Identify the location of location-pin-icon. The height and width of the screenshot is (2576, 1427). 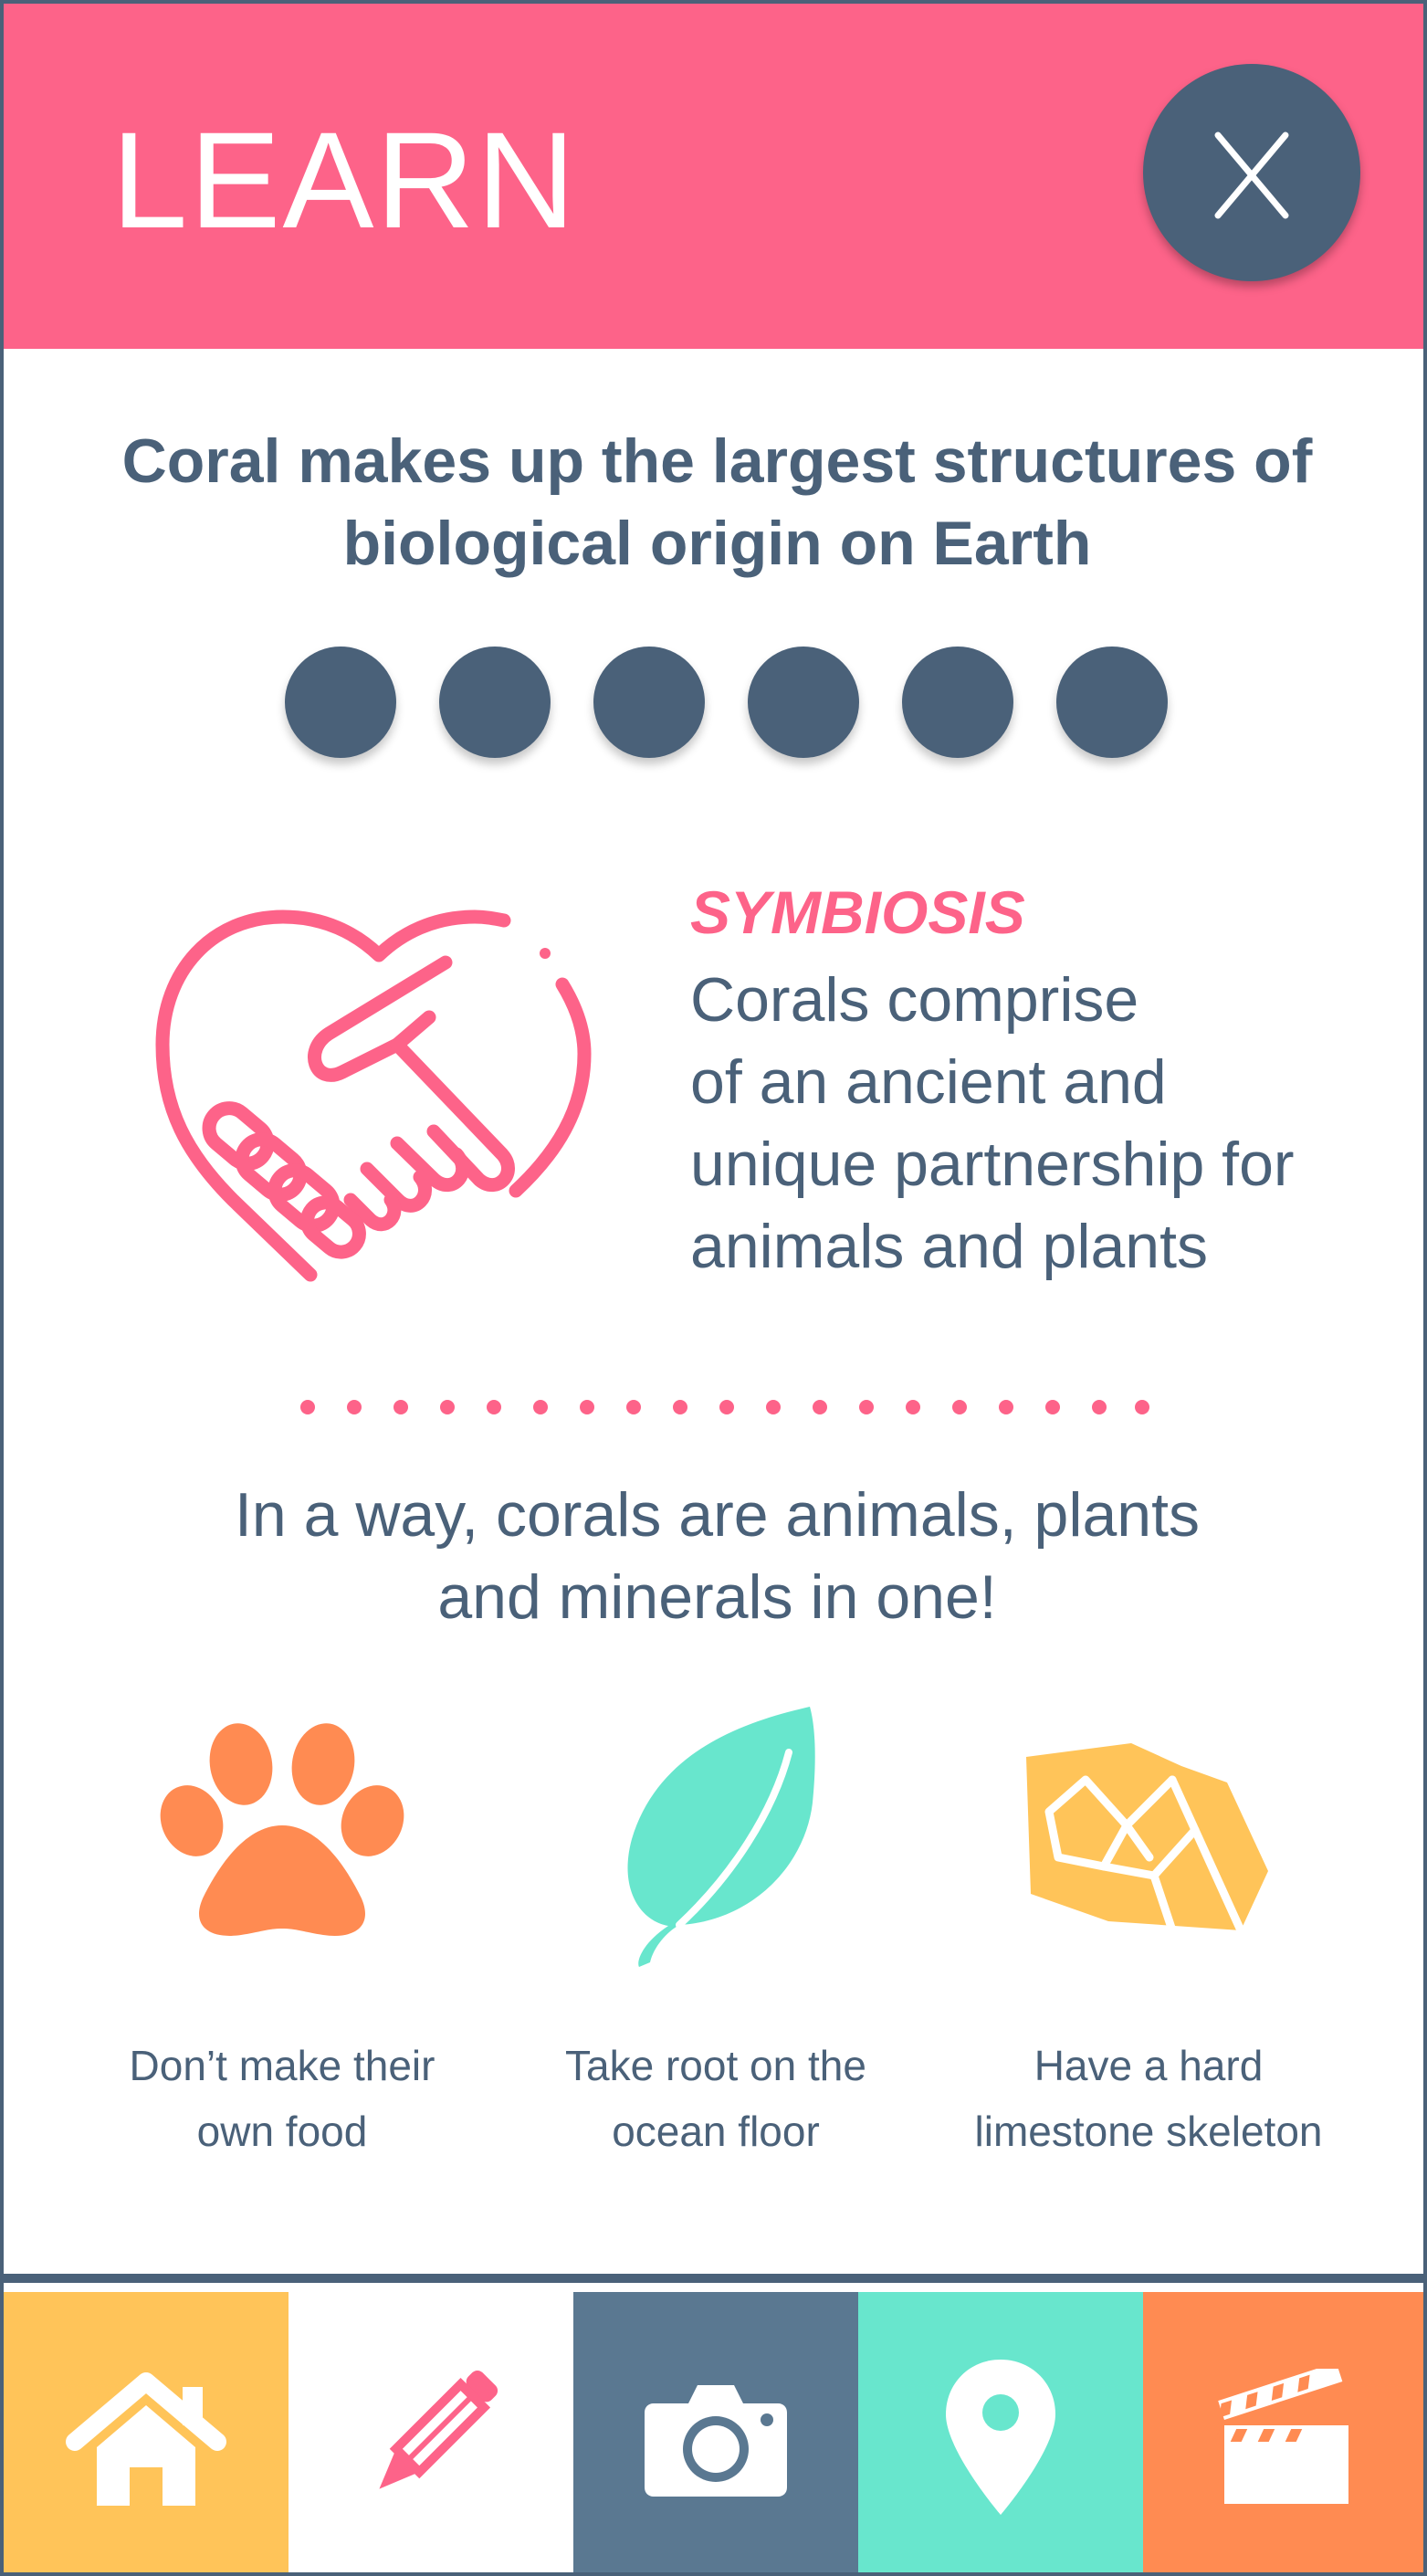
(1001, 2437).